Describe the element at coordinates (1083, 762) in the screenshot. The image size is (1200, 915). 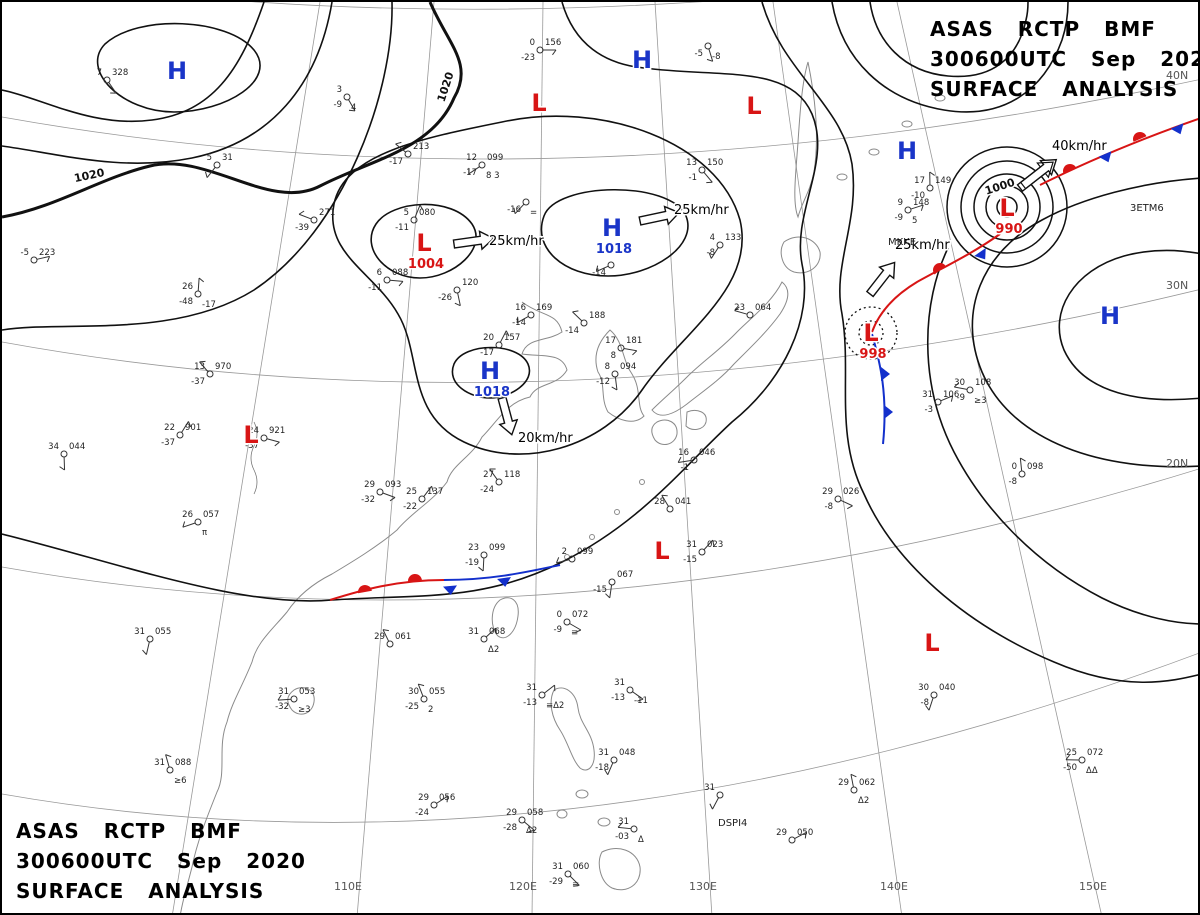
I see `station-plot: 25 072 -50 ΔΔ` at that location.